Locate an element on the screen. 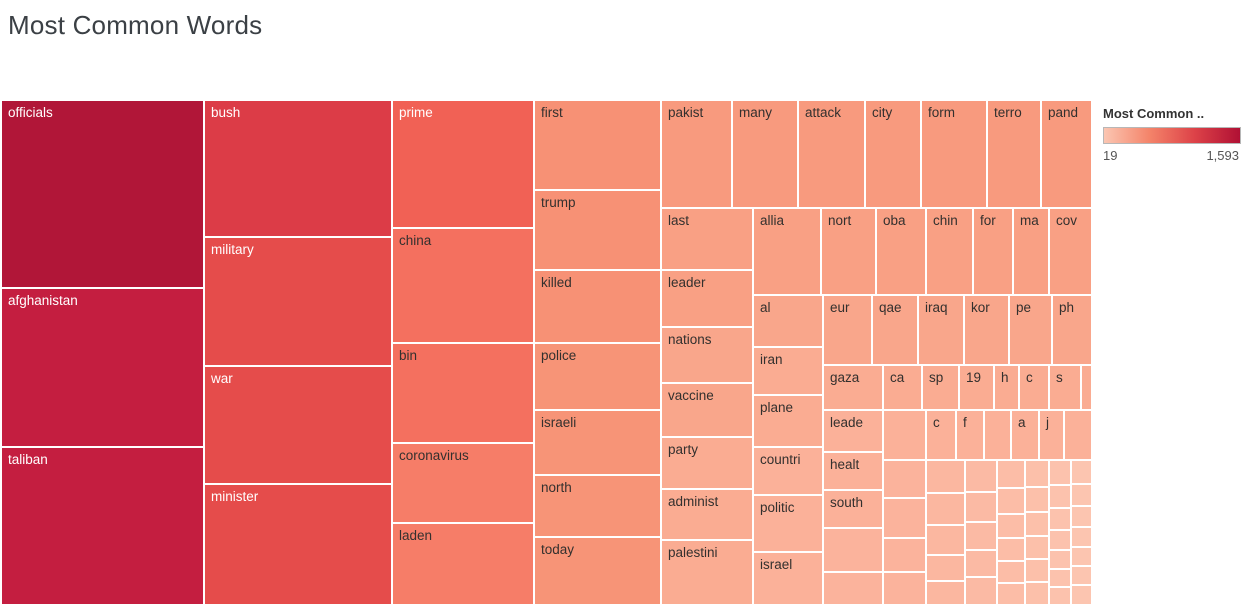 The image size is (1244, 605). treemap-cell-ca: ca is located at coordinates (902, 387).